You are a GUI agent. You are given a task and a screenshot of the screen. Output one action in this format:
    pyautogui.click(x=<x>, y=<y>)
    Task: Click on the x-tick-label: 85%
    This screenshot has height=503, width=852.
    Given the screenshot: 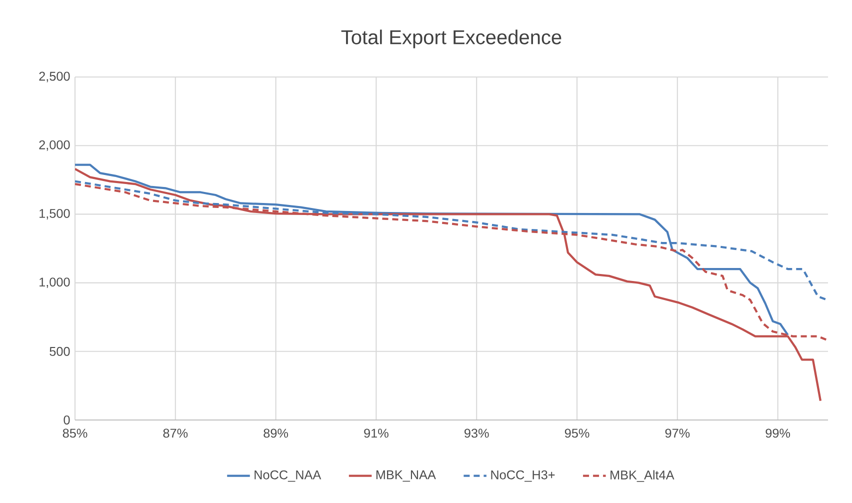 What is the action you would take?
    pyautogui.click(x=75, y=433)
    